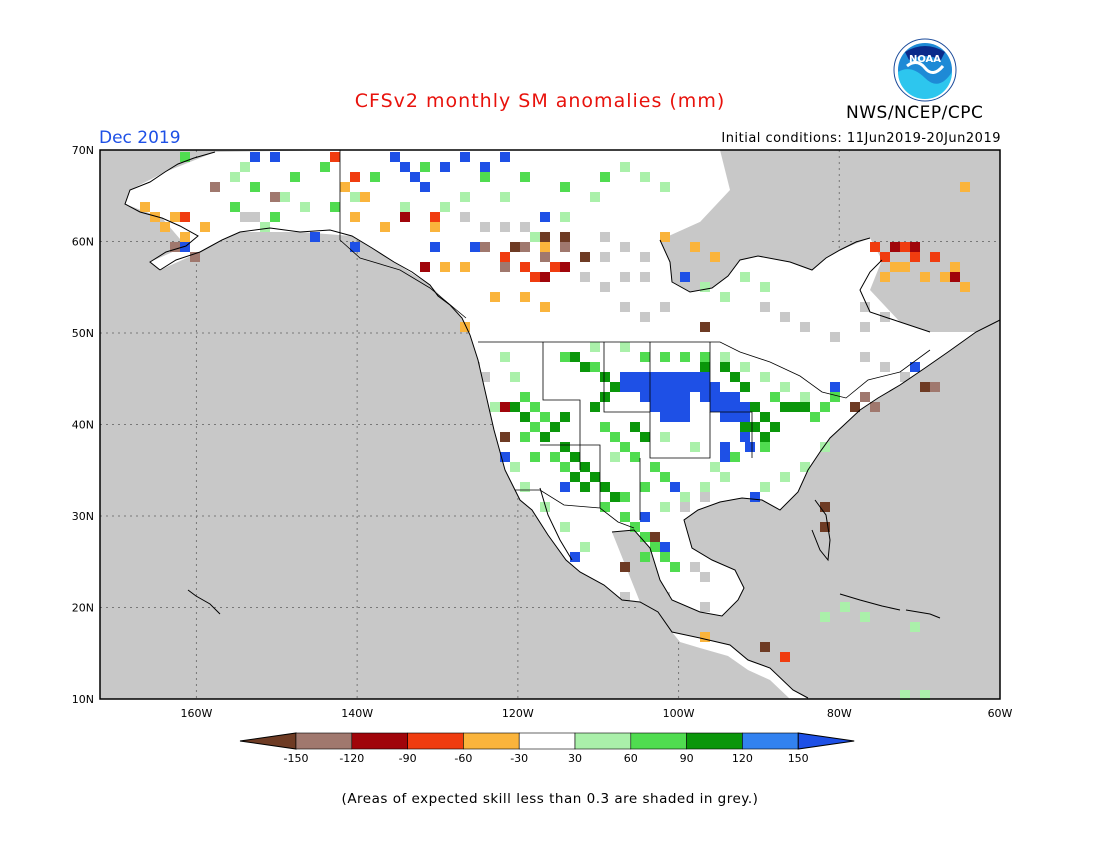 This screenshot has width=1100, height=850. Describe the element at coordinates (140, 138) in the screenshot. I see `valid-month-label: Dec 2019` at that location.